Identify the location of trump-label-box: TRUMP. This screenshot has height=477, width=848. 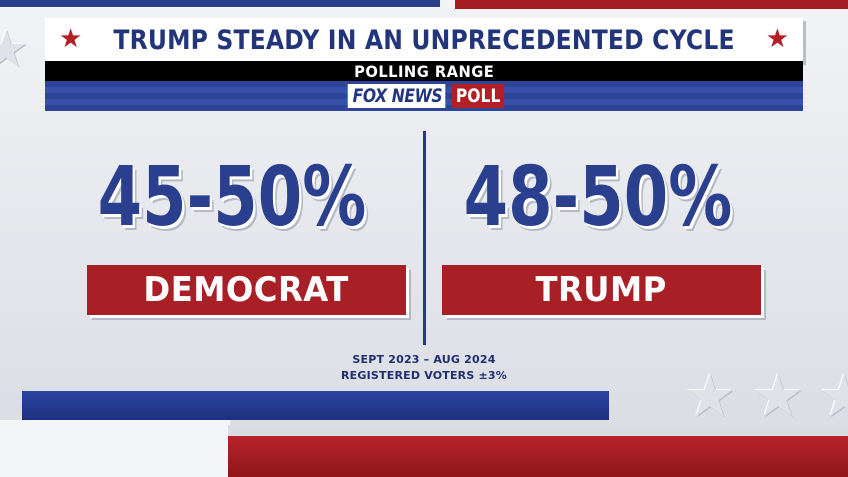
(601, 290).